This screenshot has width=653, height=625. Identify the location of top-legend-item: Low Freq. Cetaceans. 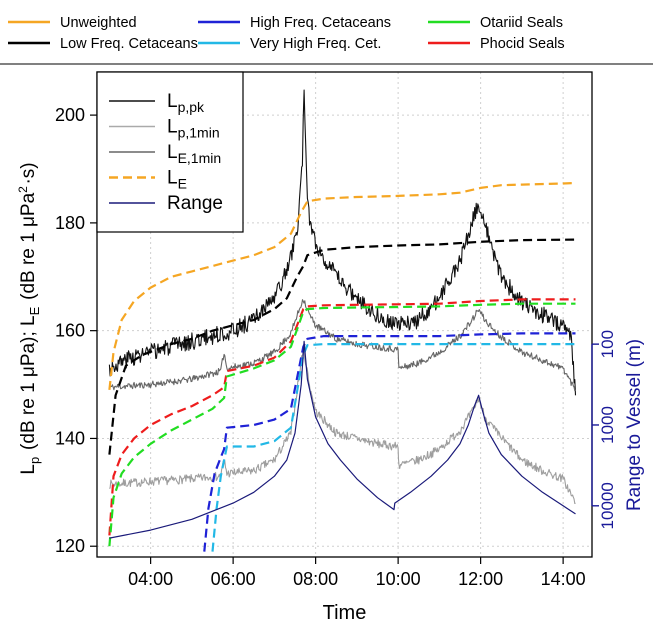
(103, 44).